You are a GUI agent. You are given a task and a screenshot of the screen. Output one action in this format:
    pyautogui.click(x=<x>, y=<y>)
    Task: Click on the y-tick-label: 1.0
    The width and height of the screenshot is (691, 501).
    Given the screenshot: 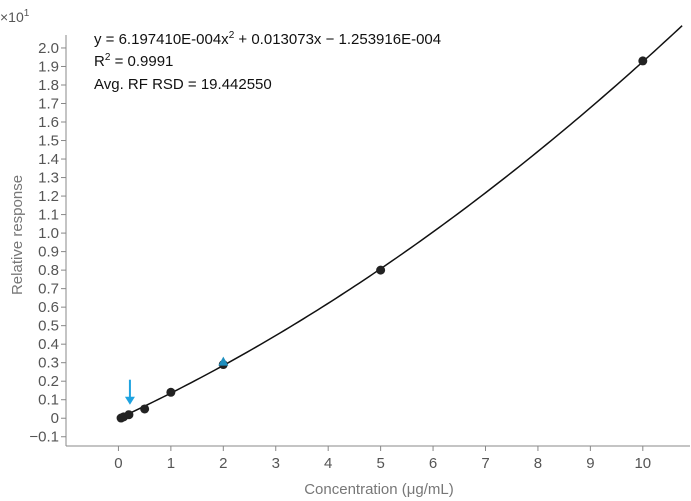 What is the action you would take?
    pyautogui.click(x=48, y=233)
    